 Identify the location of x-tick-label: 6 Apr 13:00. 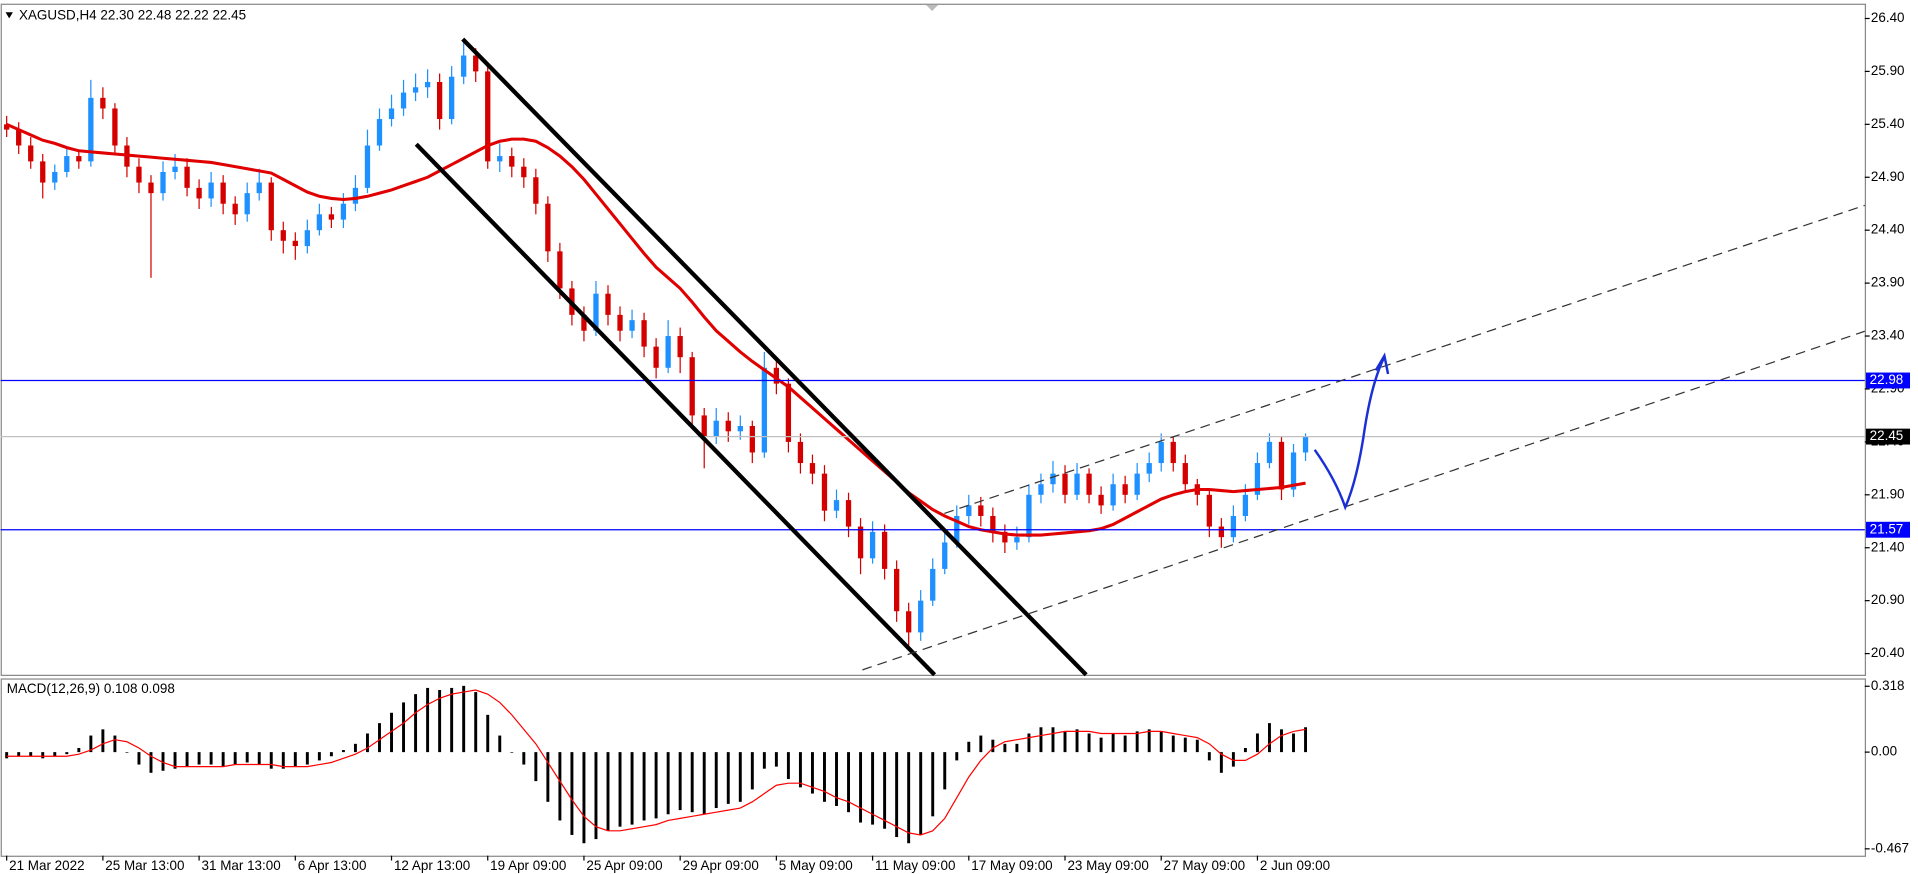
(332, 865).